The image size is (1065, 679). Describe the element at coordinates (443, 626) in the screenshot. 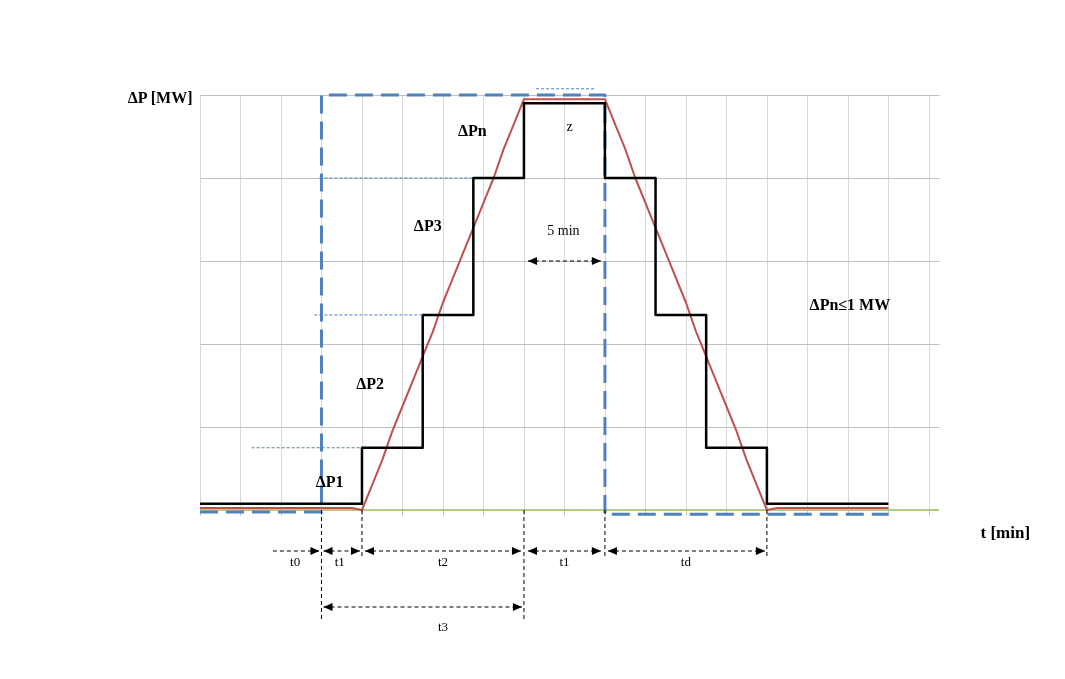

I see `text: t3` at that location.